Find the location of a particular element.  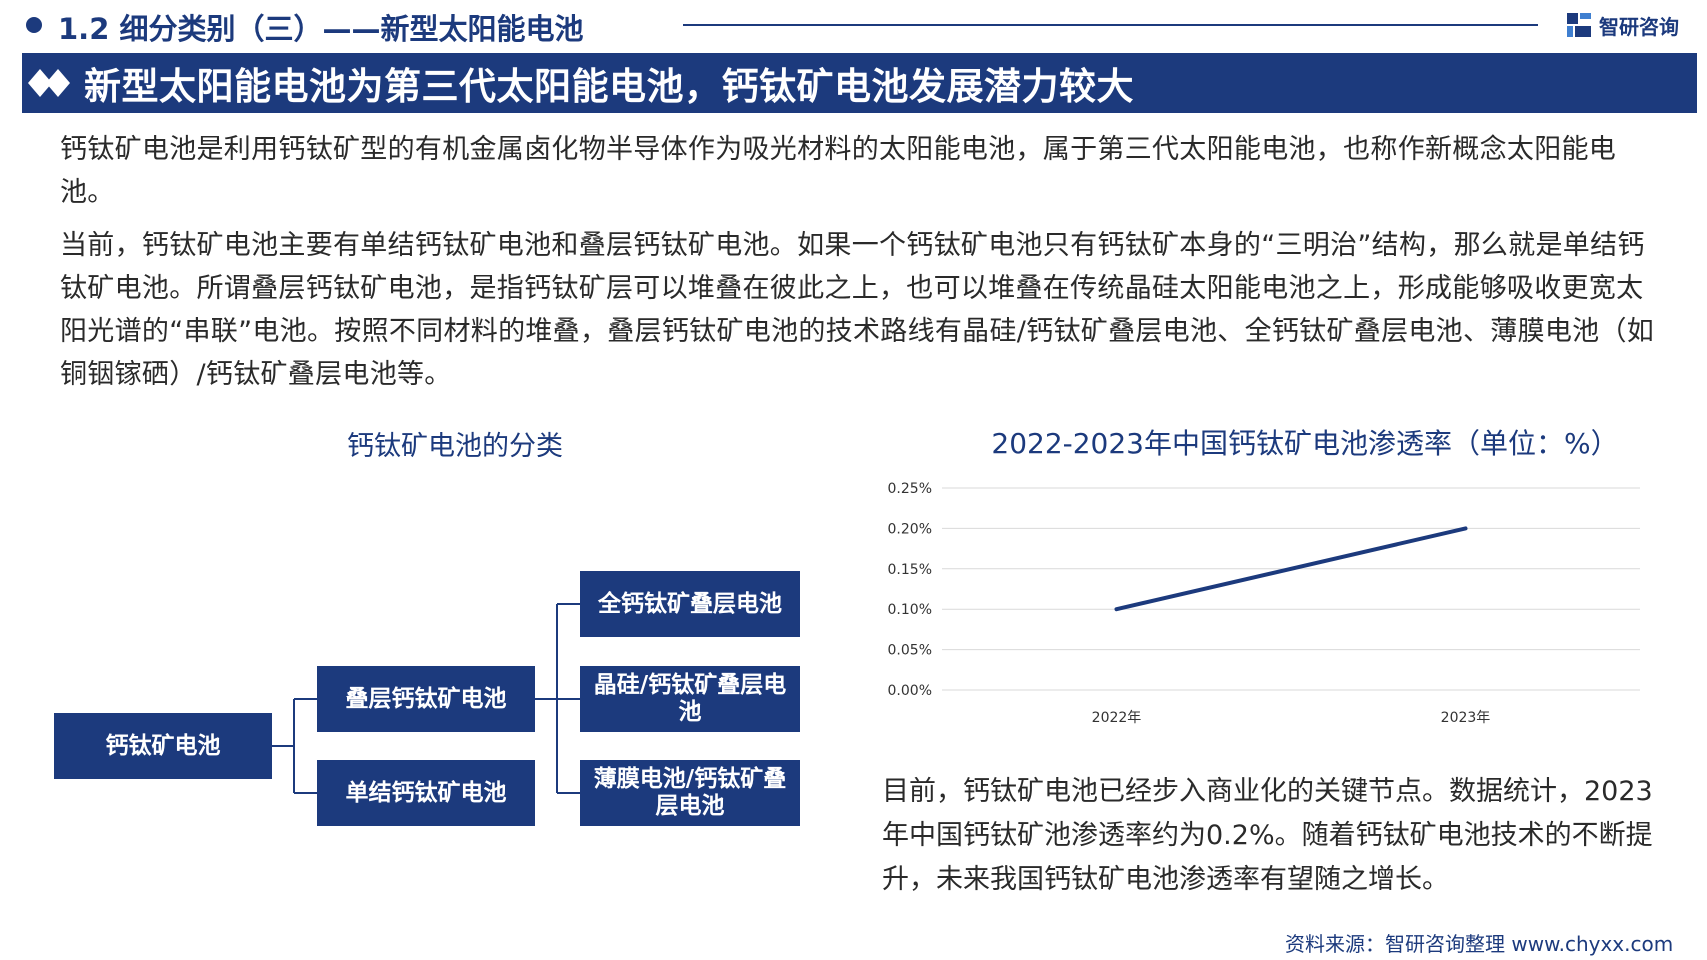

y-tick-label: 0.10% is located at coordinates (910, 610).